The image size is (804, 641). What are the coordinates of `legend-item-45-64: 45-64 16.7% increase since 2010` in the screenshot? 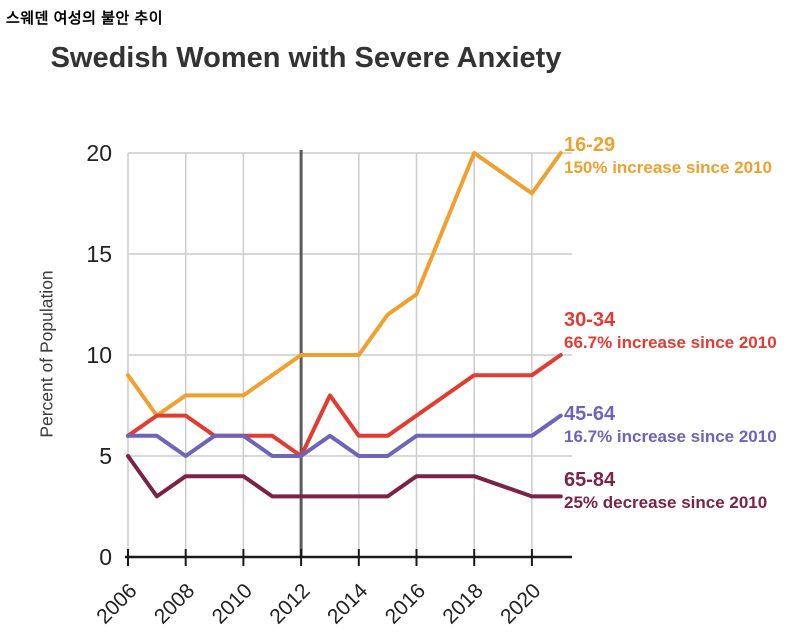 It's located at (670, 424).